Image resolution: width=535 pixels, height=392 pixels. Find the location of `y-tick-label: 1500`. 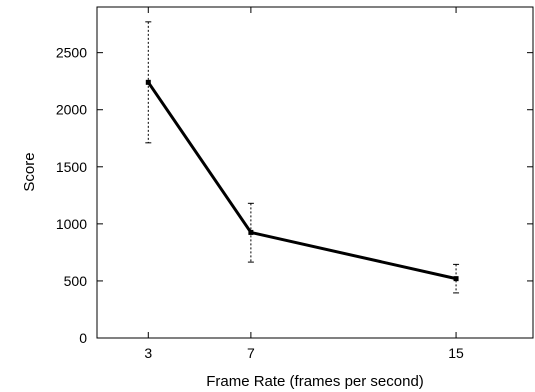

y-tick-label: 1500 is located at coordinates (71, 167).